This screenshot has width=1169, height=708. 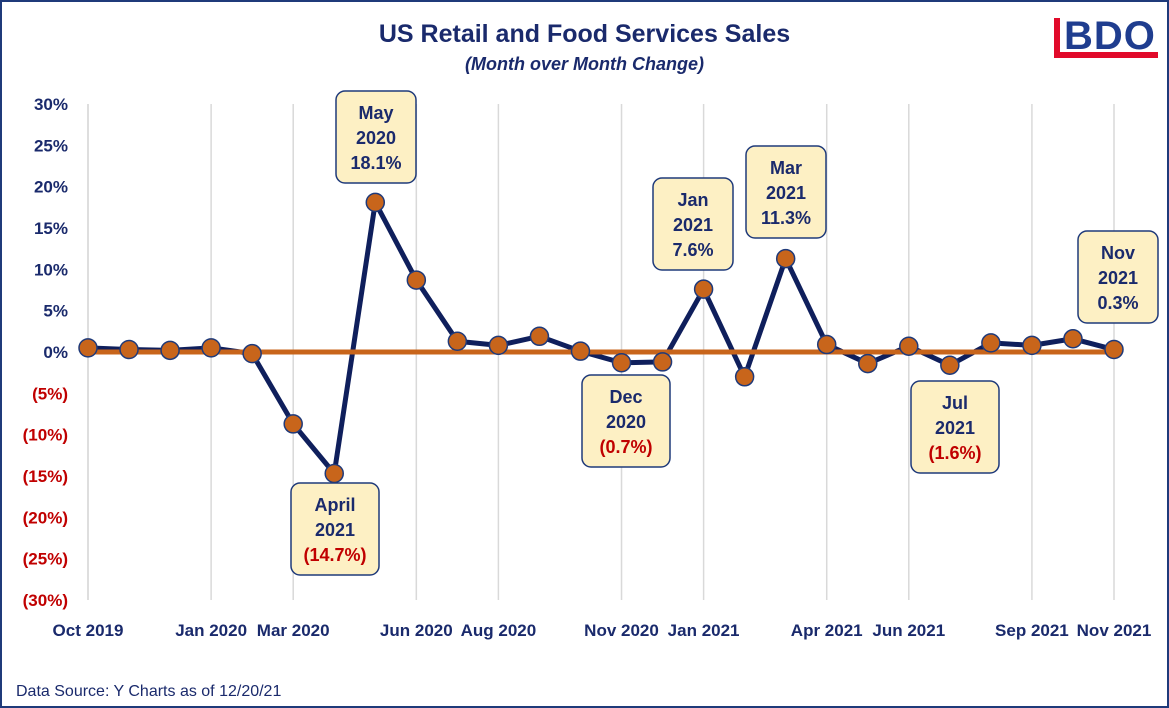 What do you see at coordinates (45, 559) in the screenshot?
I see `y-tick-label: (25%)` at bounding box center [45, 559].